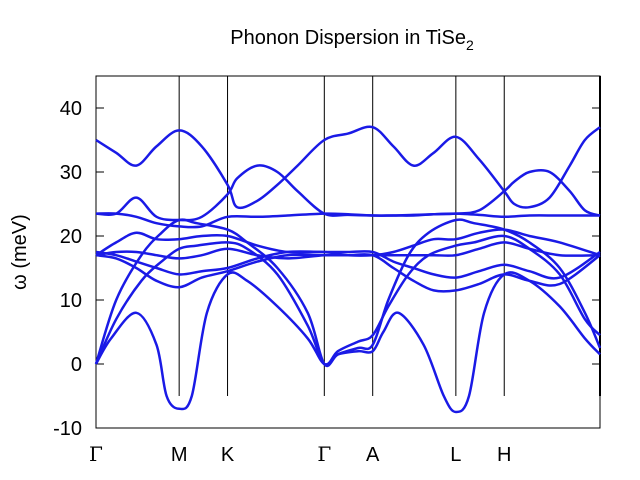 The image size is (640, 480). I want to click on x-tick-label-1: M, so click(179, 455).